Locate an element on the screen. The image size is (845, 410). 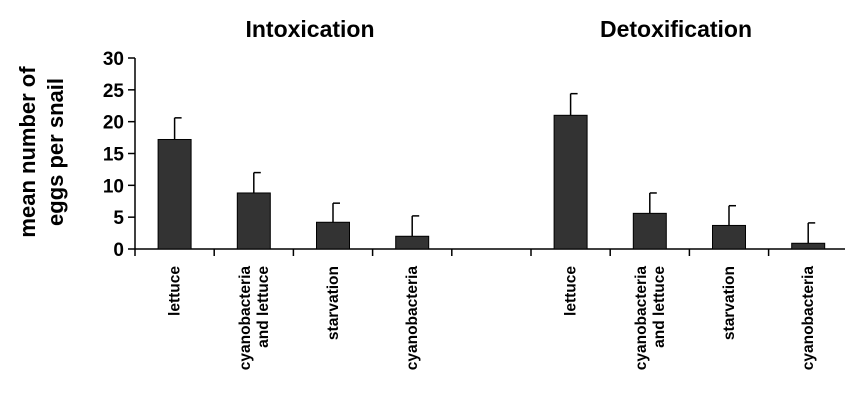
y-tick-label: 5 is located at coordinates (118, 218).